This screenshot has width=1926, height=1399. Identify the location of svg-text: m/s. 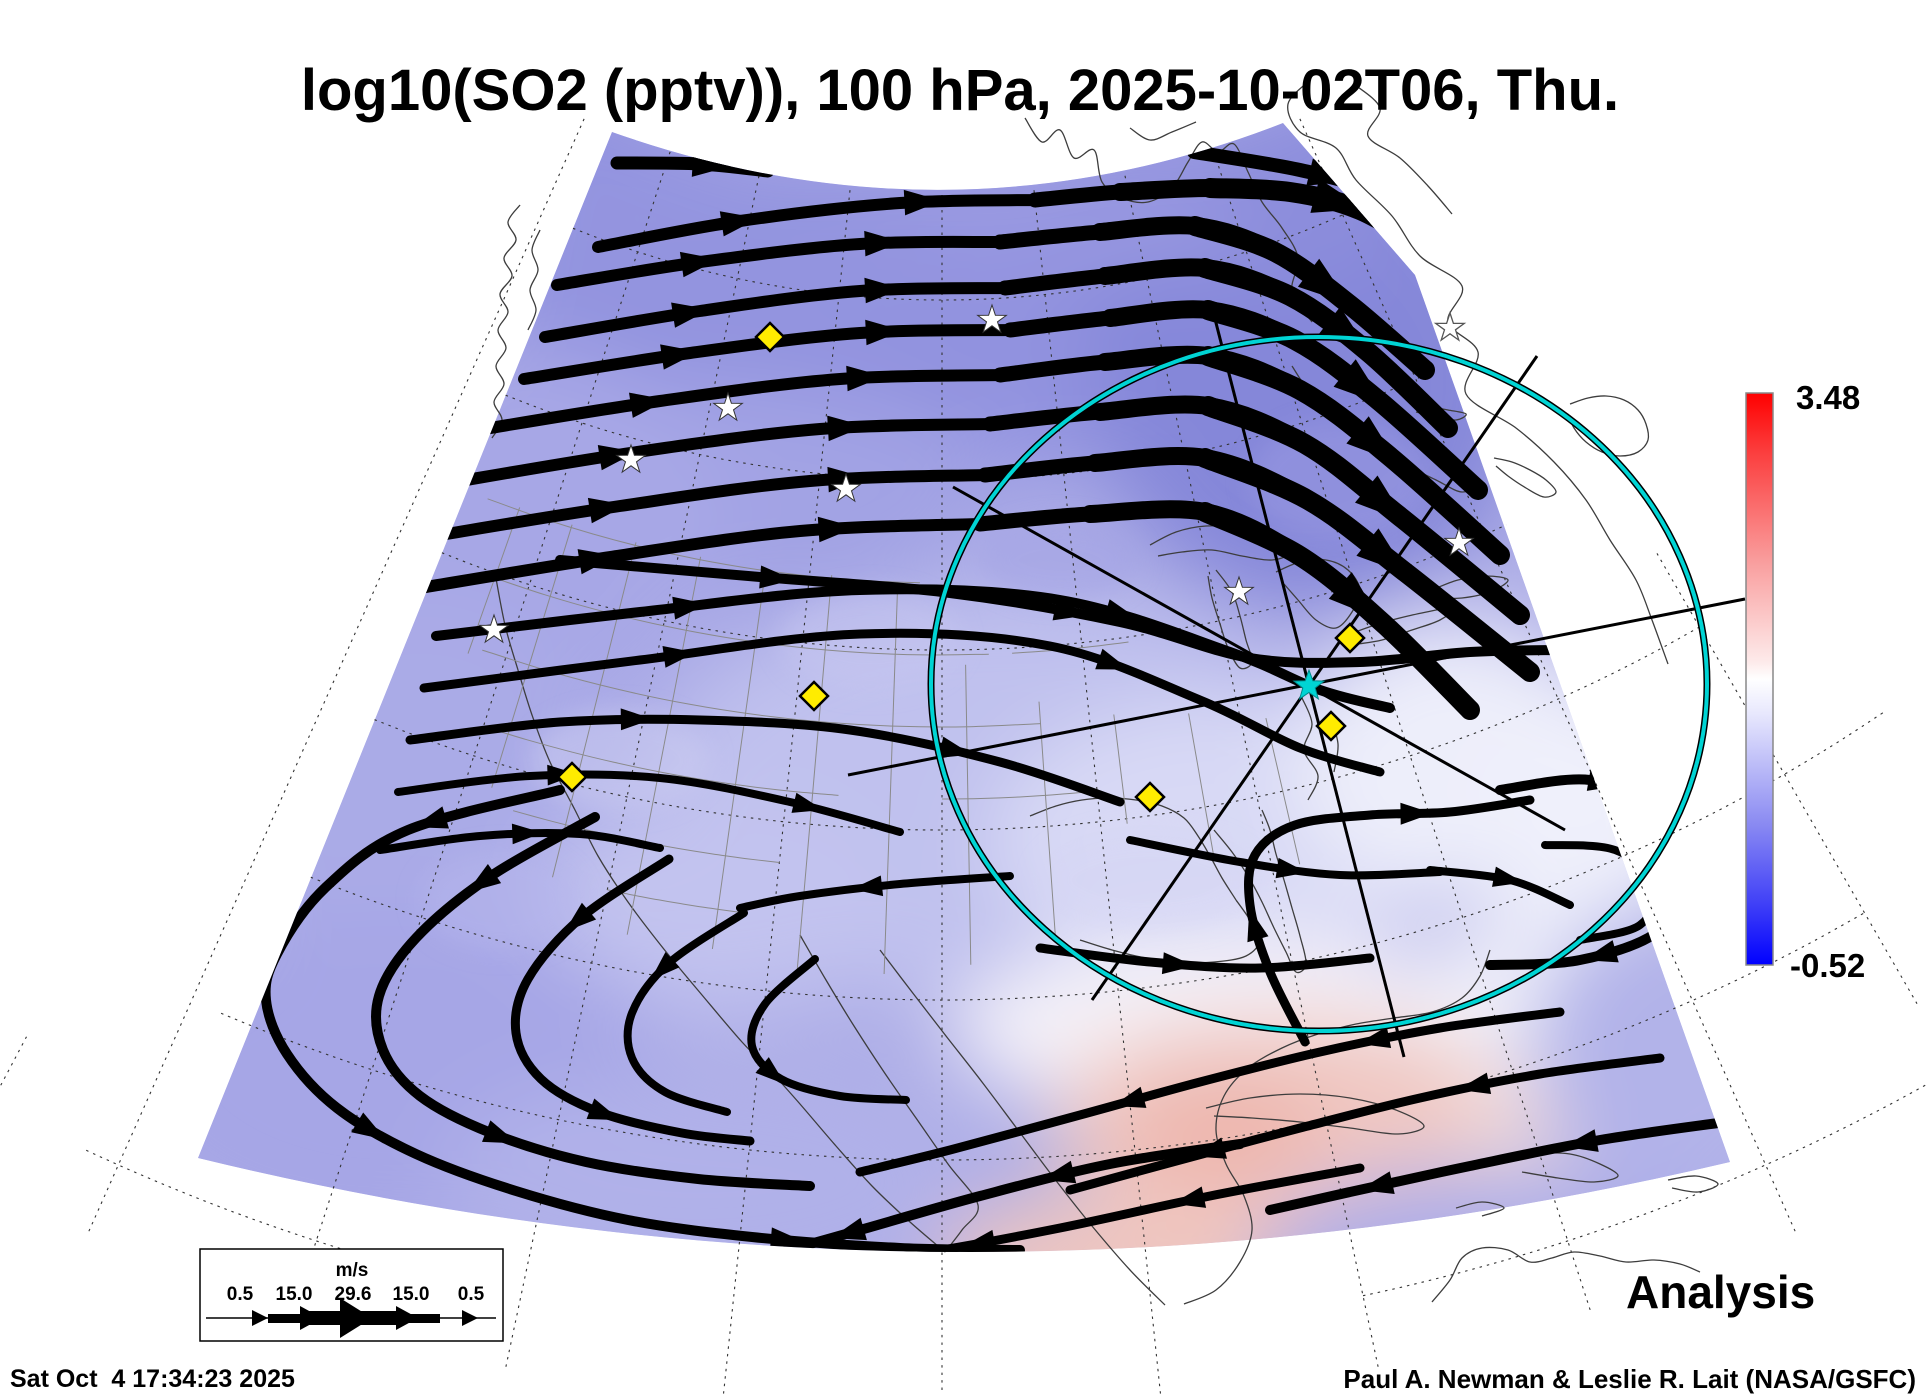
(352, 1270).